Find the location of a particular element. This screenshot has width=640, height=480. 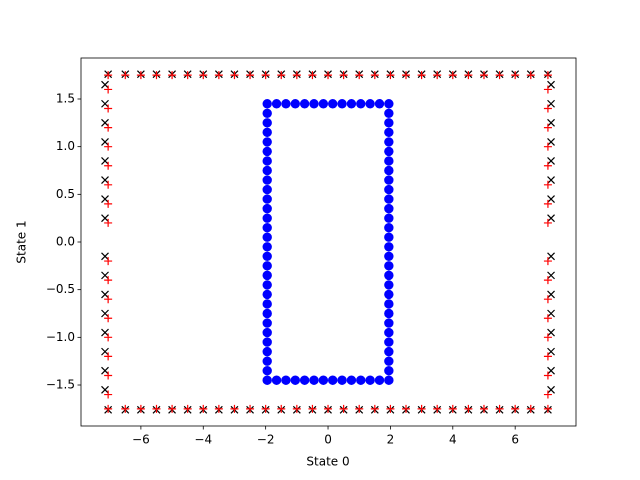

y-tick-label: 0.5 is located at coordinates (65, 194).